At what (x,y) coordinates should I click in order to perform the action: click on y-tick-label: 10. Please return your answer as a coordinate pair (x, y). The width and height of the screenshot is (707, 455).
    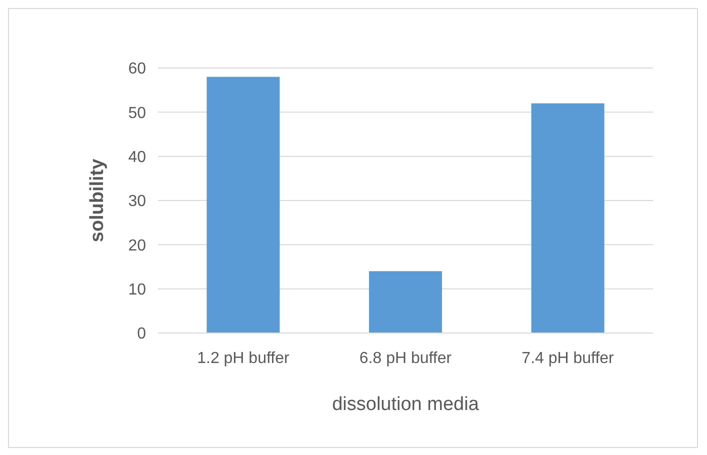
    Looking at the image, I should click on (137, 289).